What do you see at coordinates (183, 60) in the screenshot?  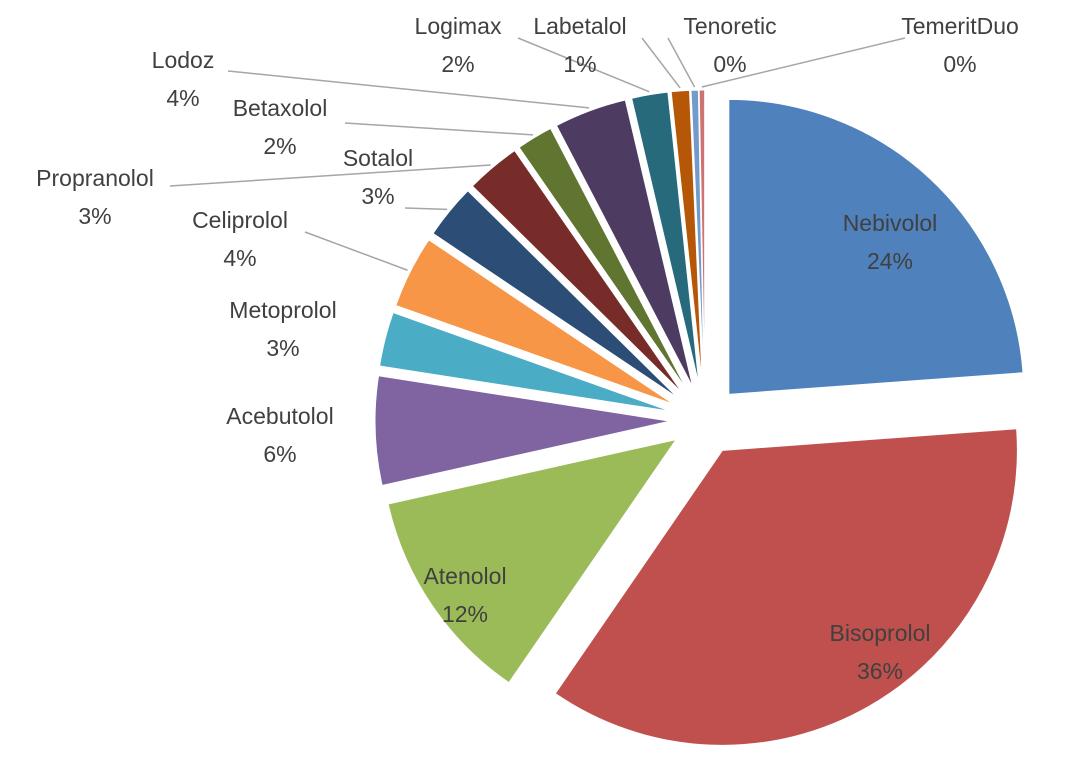 I see `slice-label: Lodoz` at bounding box center [183, 60].